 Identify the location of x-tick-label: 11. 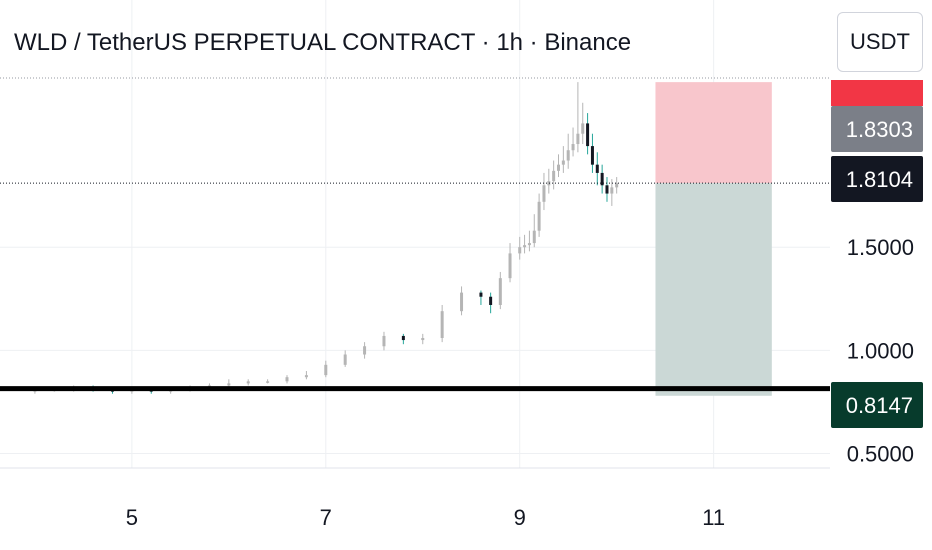
(713, 517).